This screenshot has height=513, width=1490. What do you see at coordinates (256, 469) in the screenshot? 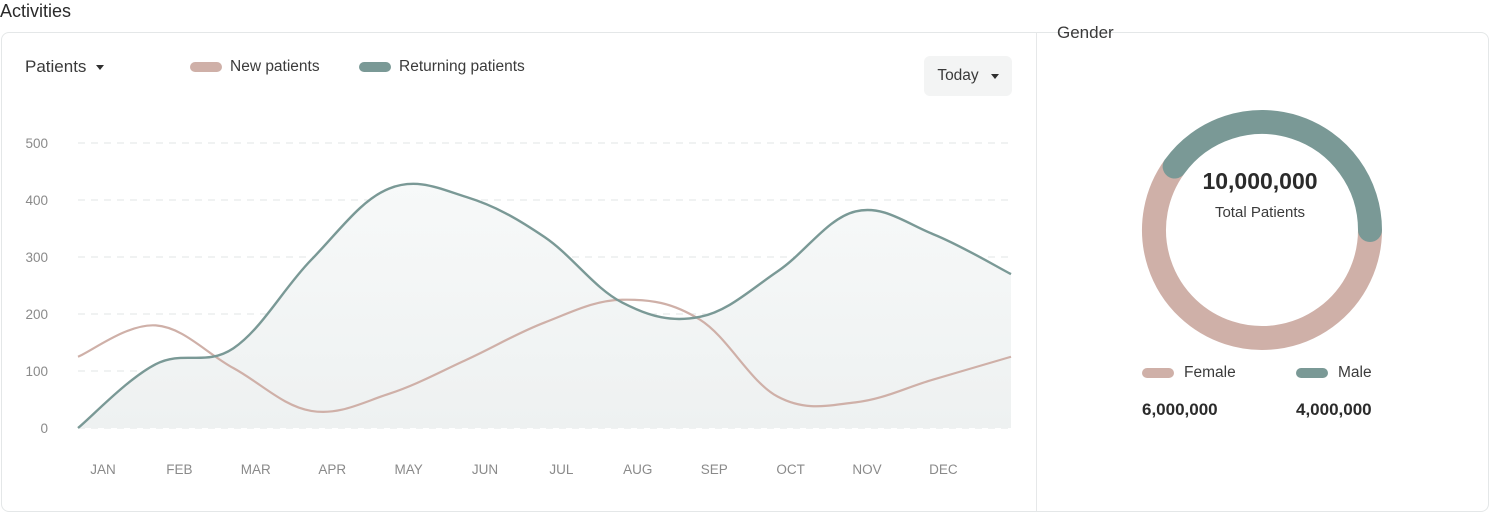
I see `x-tick-label: MAR` at bounding box center [256, 469].